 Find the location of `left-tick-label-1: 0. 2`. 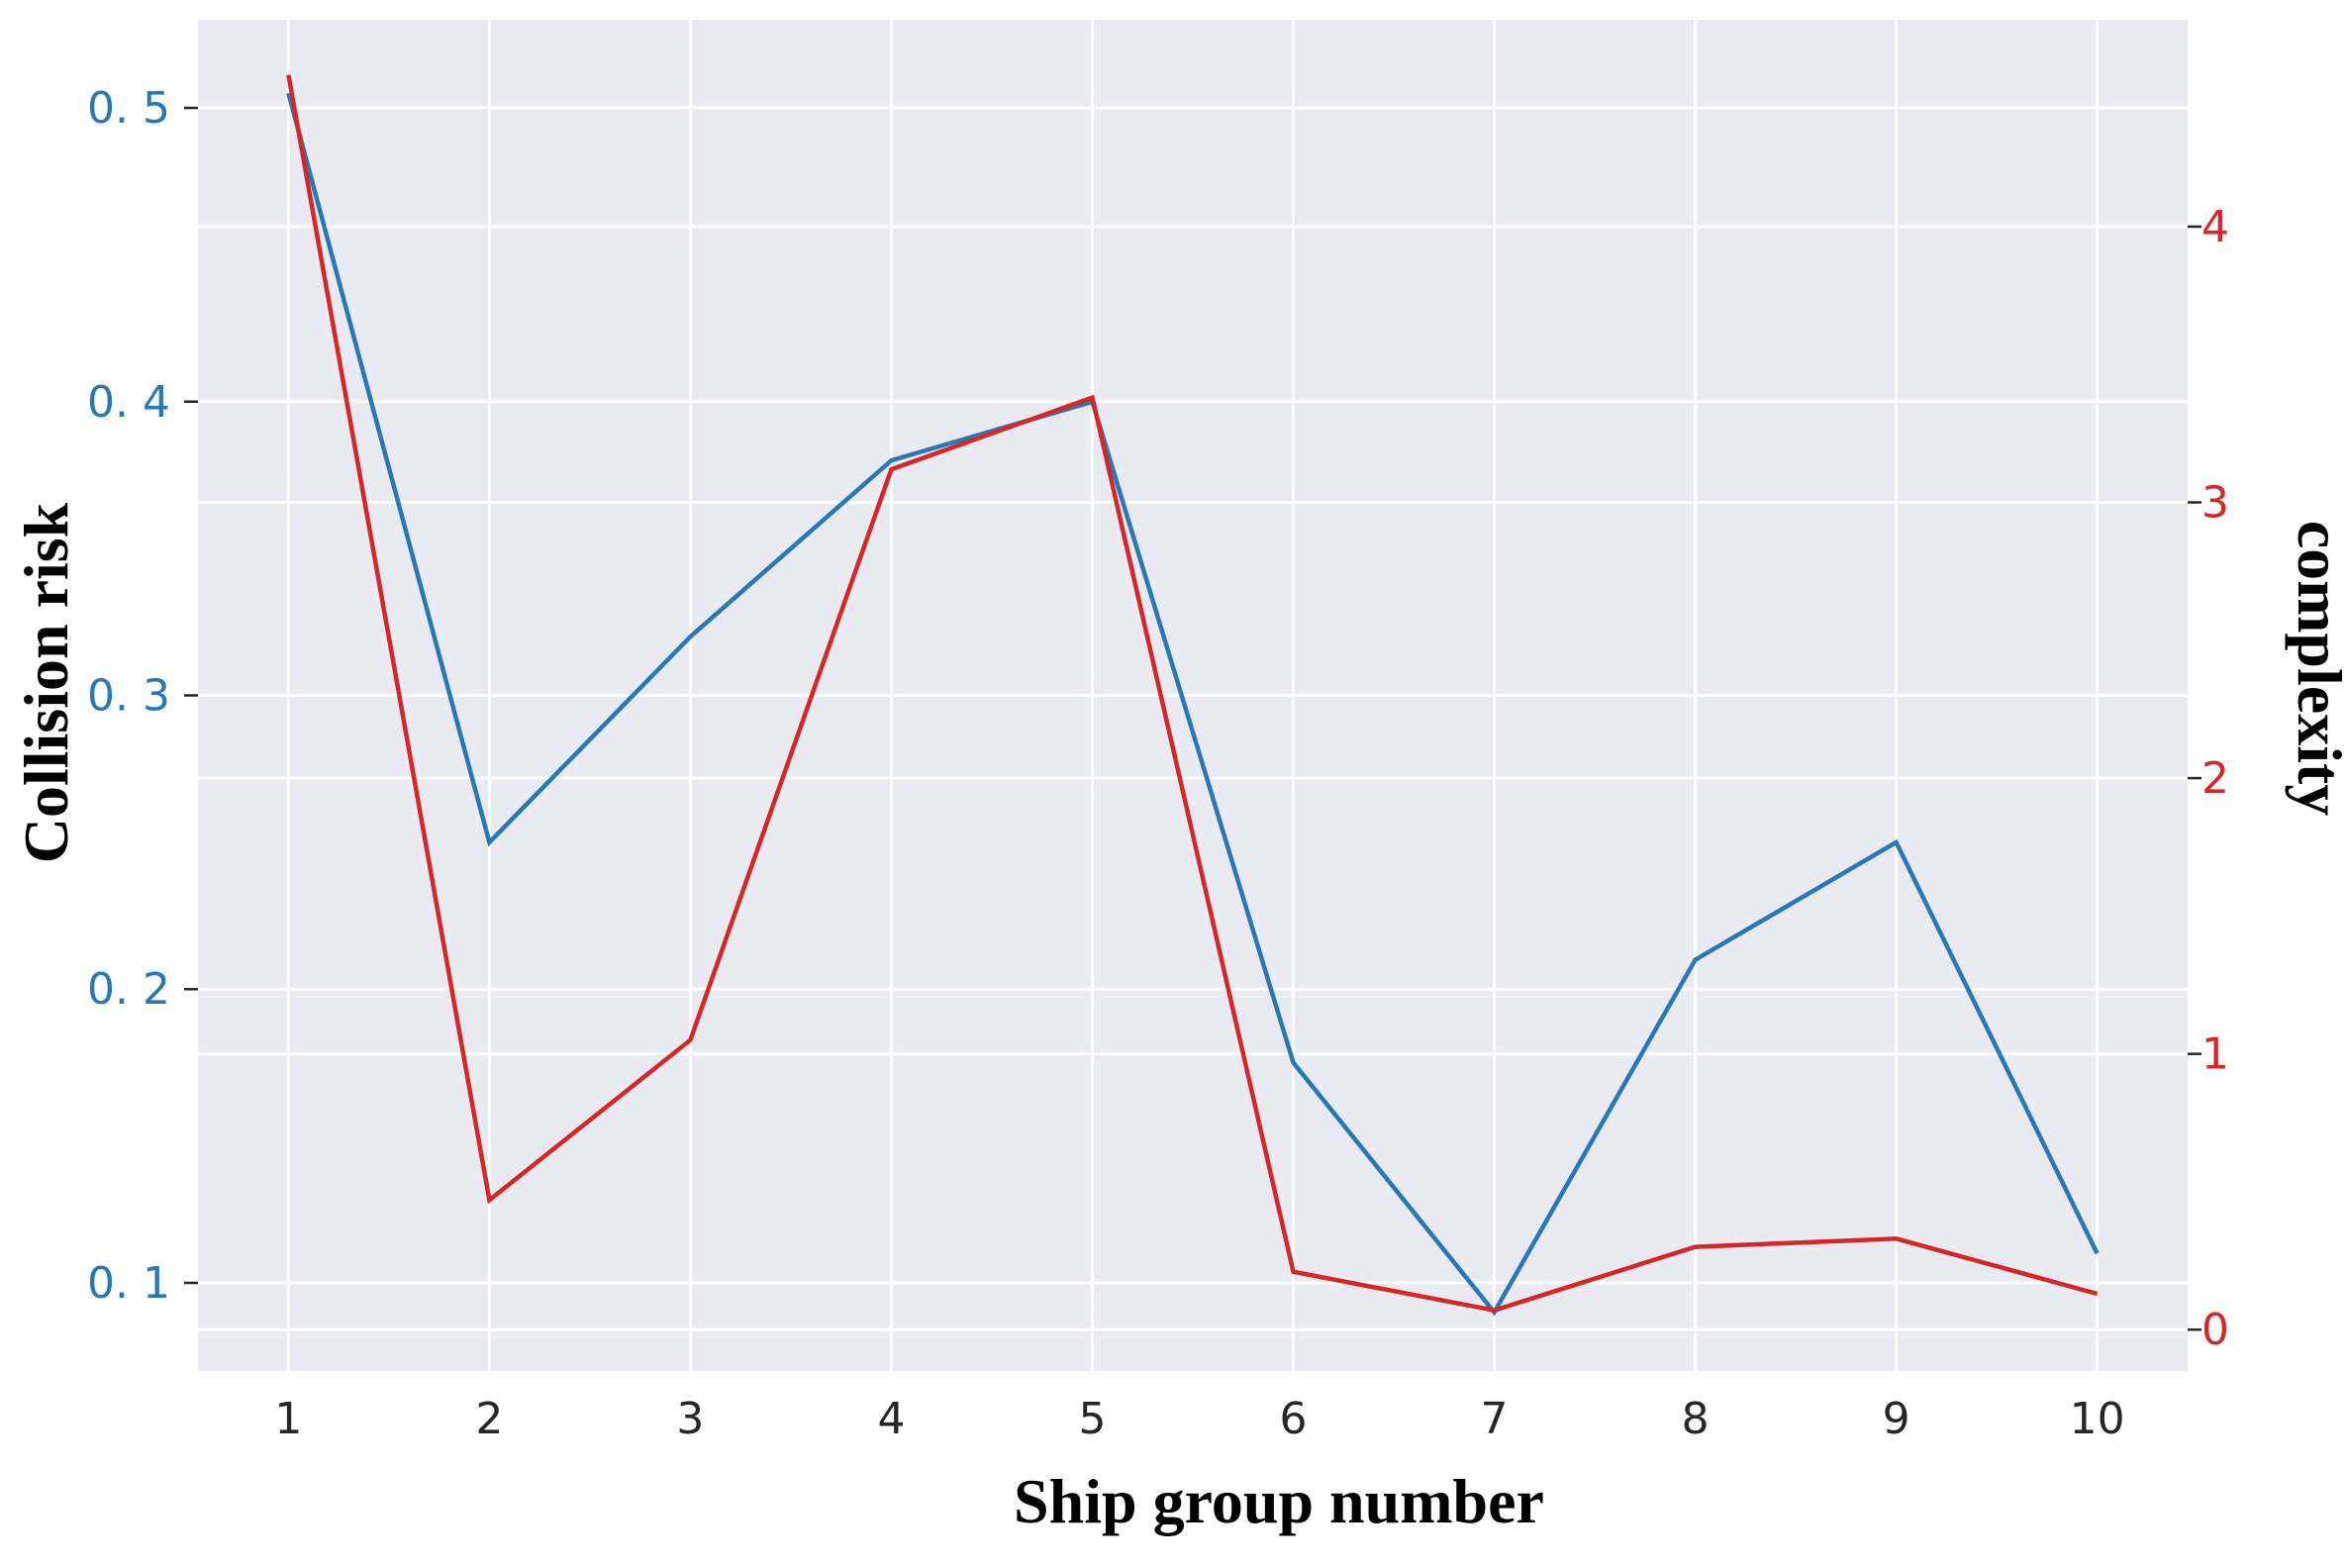

left-tick-label-1: 0. 2 is located at coordinates (128, 989).